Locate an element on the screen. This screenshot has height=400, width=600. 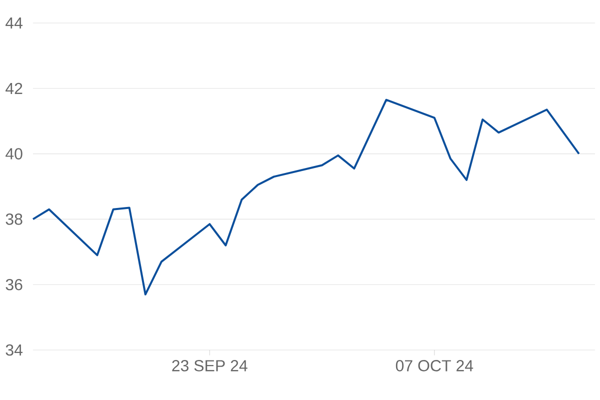
x-tick-label: 07 OCT 24 is located at coordinates (435, 366).